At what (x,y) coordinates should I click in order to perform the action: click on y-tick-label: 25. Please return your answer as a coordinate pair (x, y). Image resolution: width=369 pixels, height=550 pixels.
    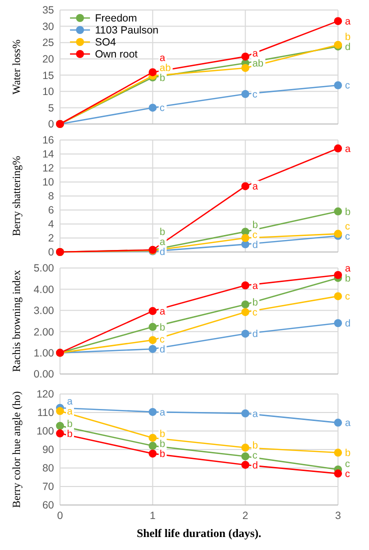
    Looking at the image, I should click on (48, 43).